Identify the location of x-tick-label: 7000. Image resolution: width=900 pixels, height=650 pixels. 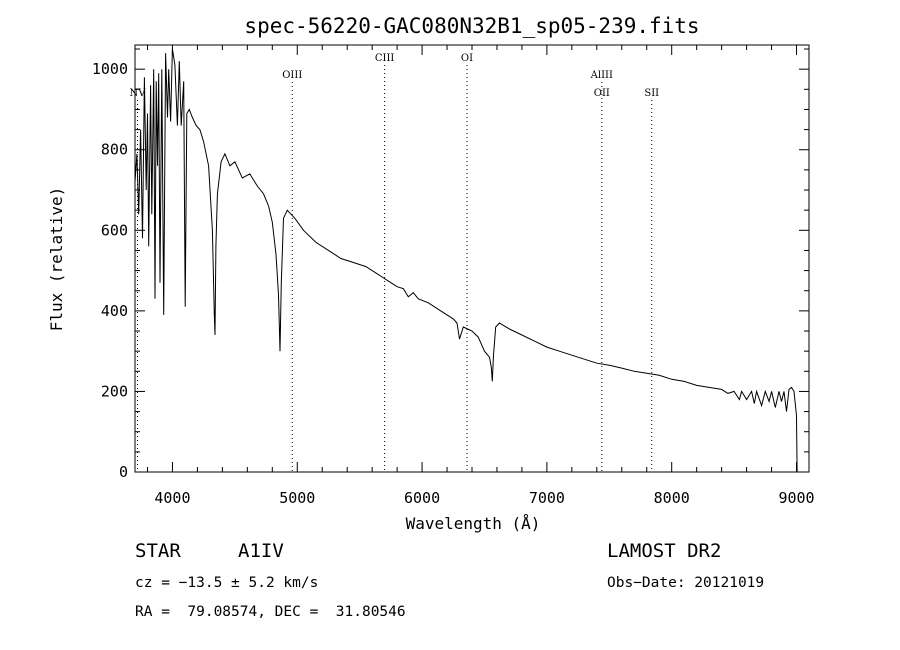
(547, 498).